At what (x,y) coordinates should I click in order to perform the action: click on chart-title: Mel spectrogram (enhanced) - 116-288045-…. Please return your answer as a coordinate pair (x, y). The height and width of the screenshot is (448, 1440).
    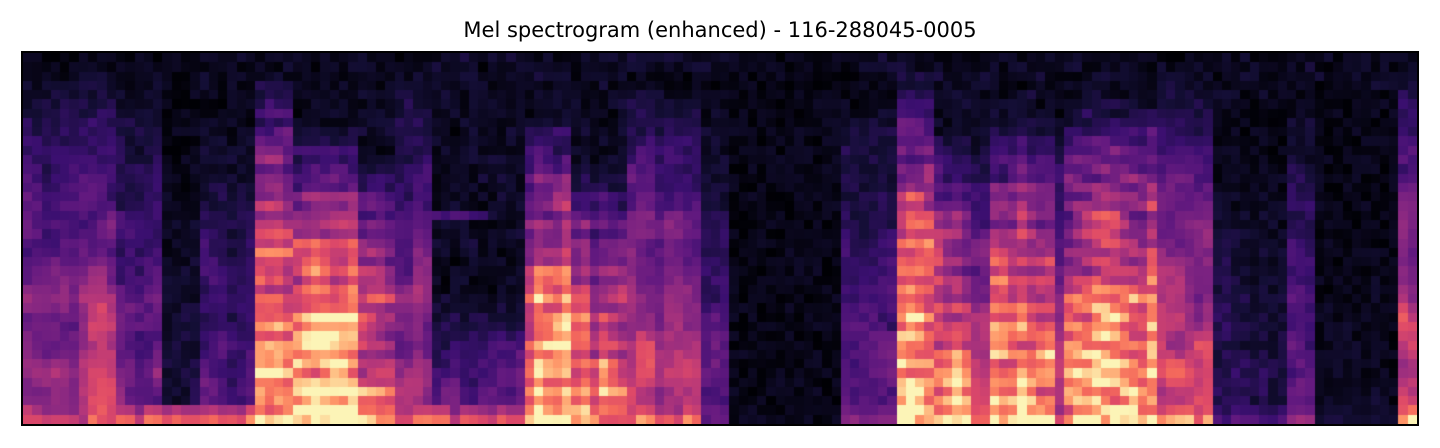
    Looking at the image, I should click on (720, 30).